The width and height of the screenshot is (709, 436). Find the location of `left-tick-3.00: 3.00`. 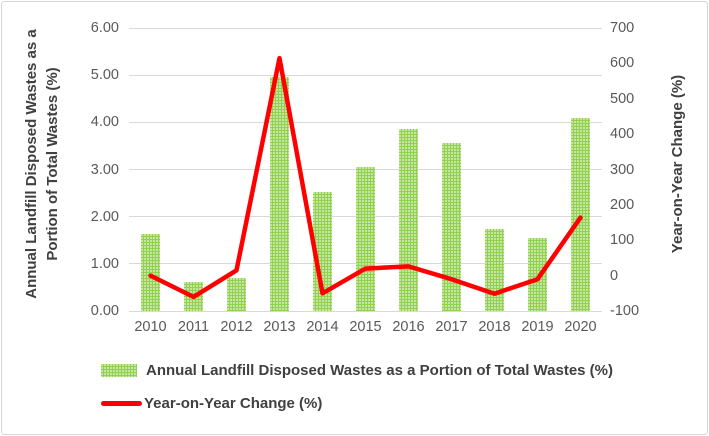

left-tick-3.00: 3.00 is located at coordinates (104, 169).